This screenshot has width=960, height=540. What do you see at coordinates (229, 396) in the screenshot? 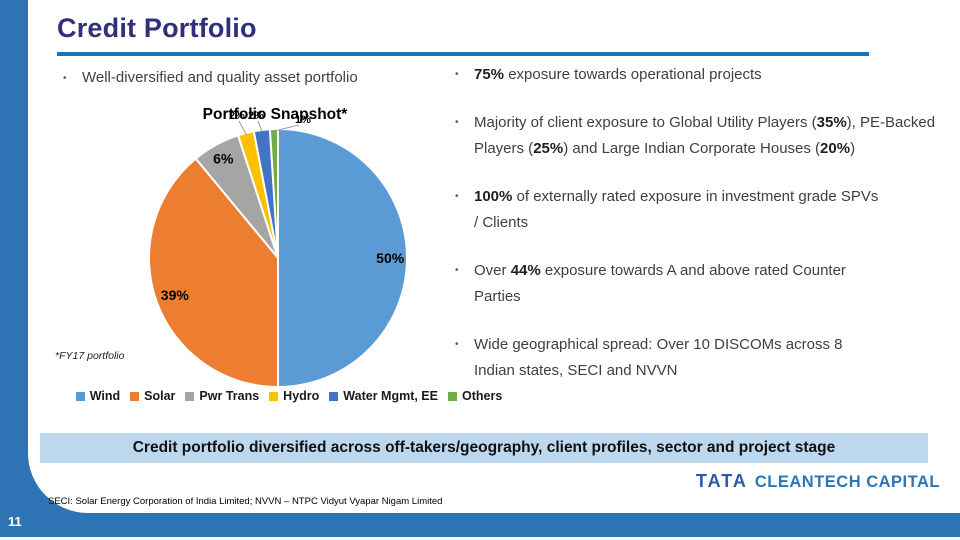
I see `legend-label: Pwr Trans` at bounding box center [229, 396].